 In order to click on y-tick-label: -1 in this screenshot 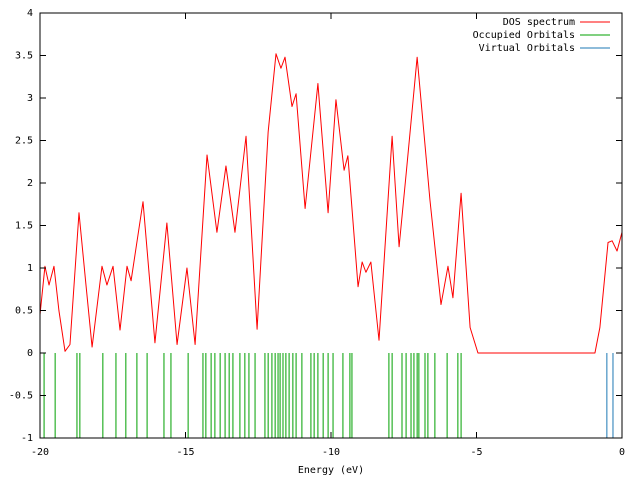, I will do `click(27, 438)`.